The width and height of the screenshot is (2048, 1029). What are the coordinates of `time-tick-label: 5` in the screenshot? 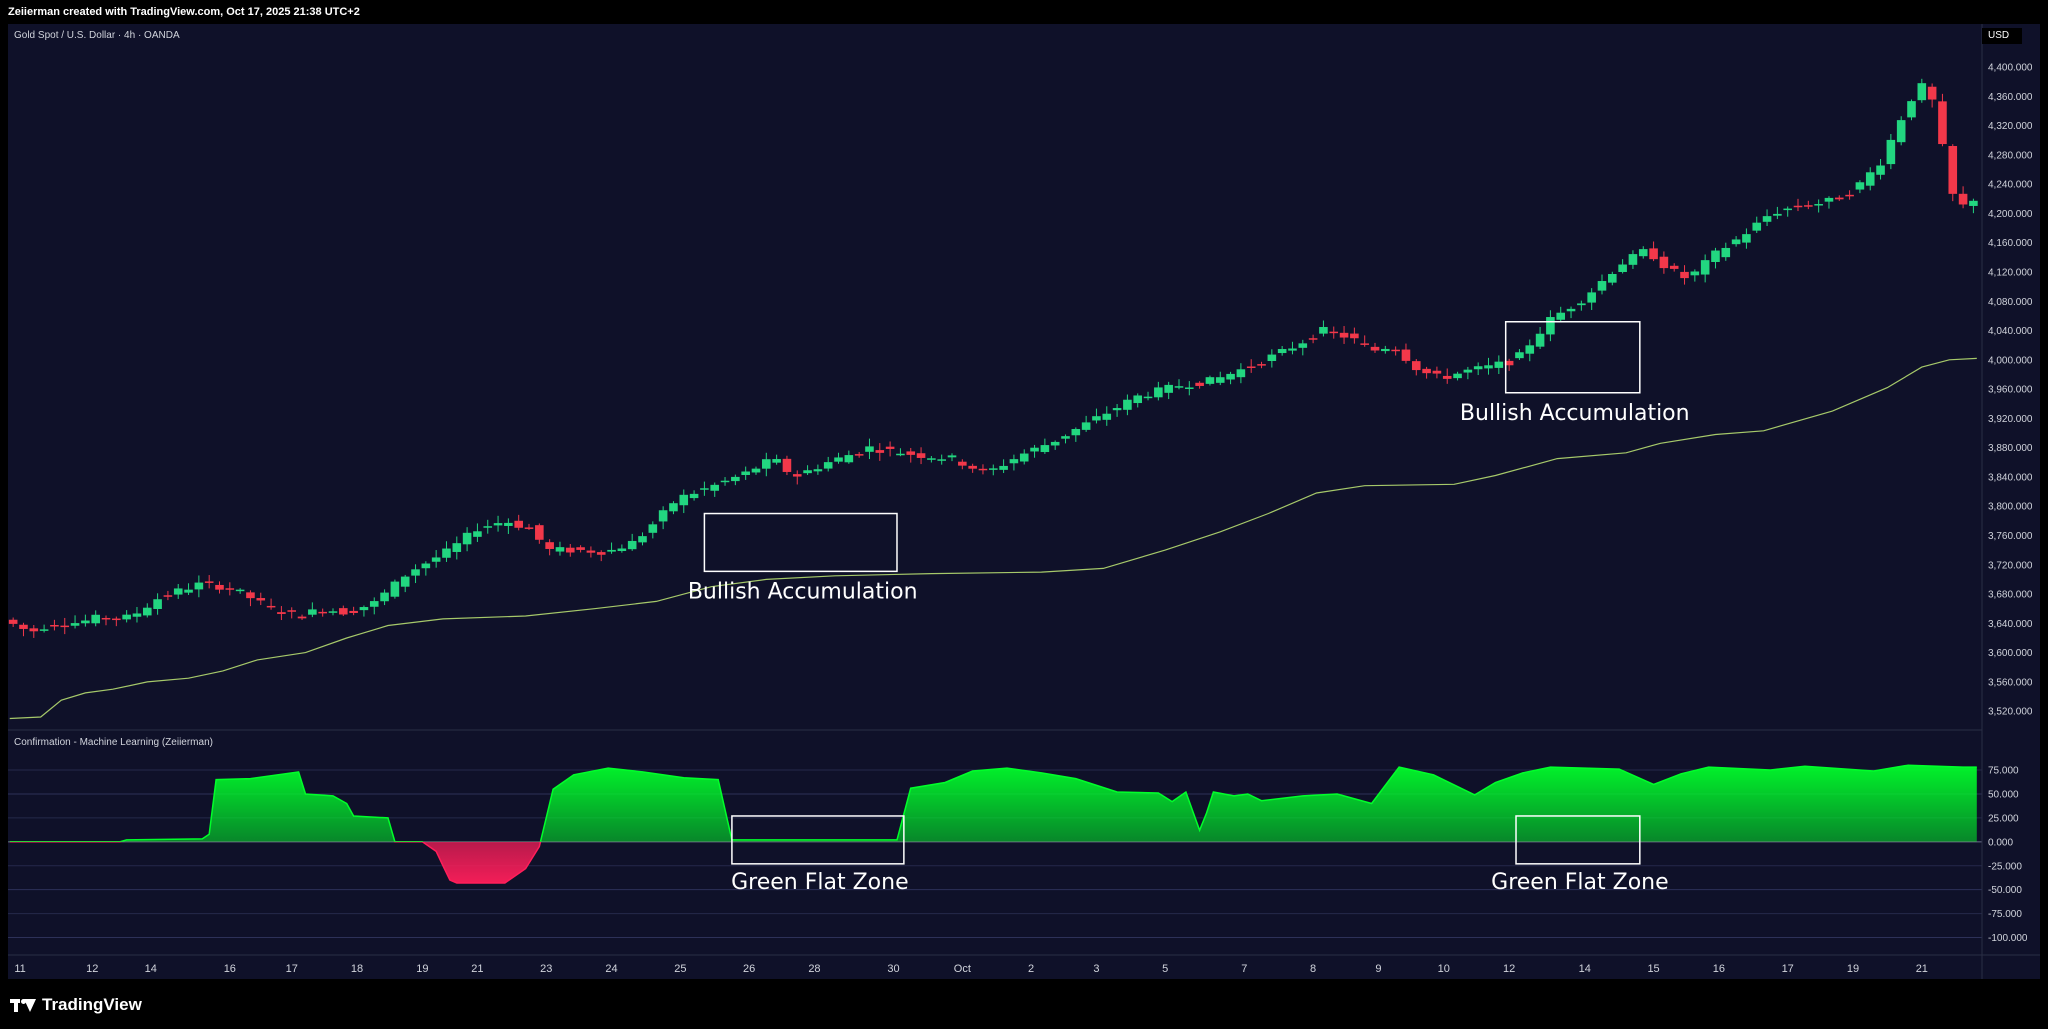 It's located at (1165, 969).